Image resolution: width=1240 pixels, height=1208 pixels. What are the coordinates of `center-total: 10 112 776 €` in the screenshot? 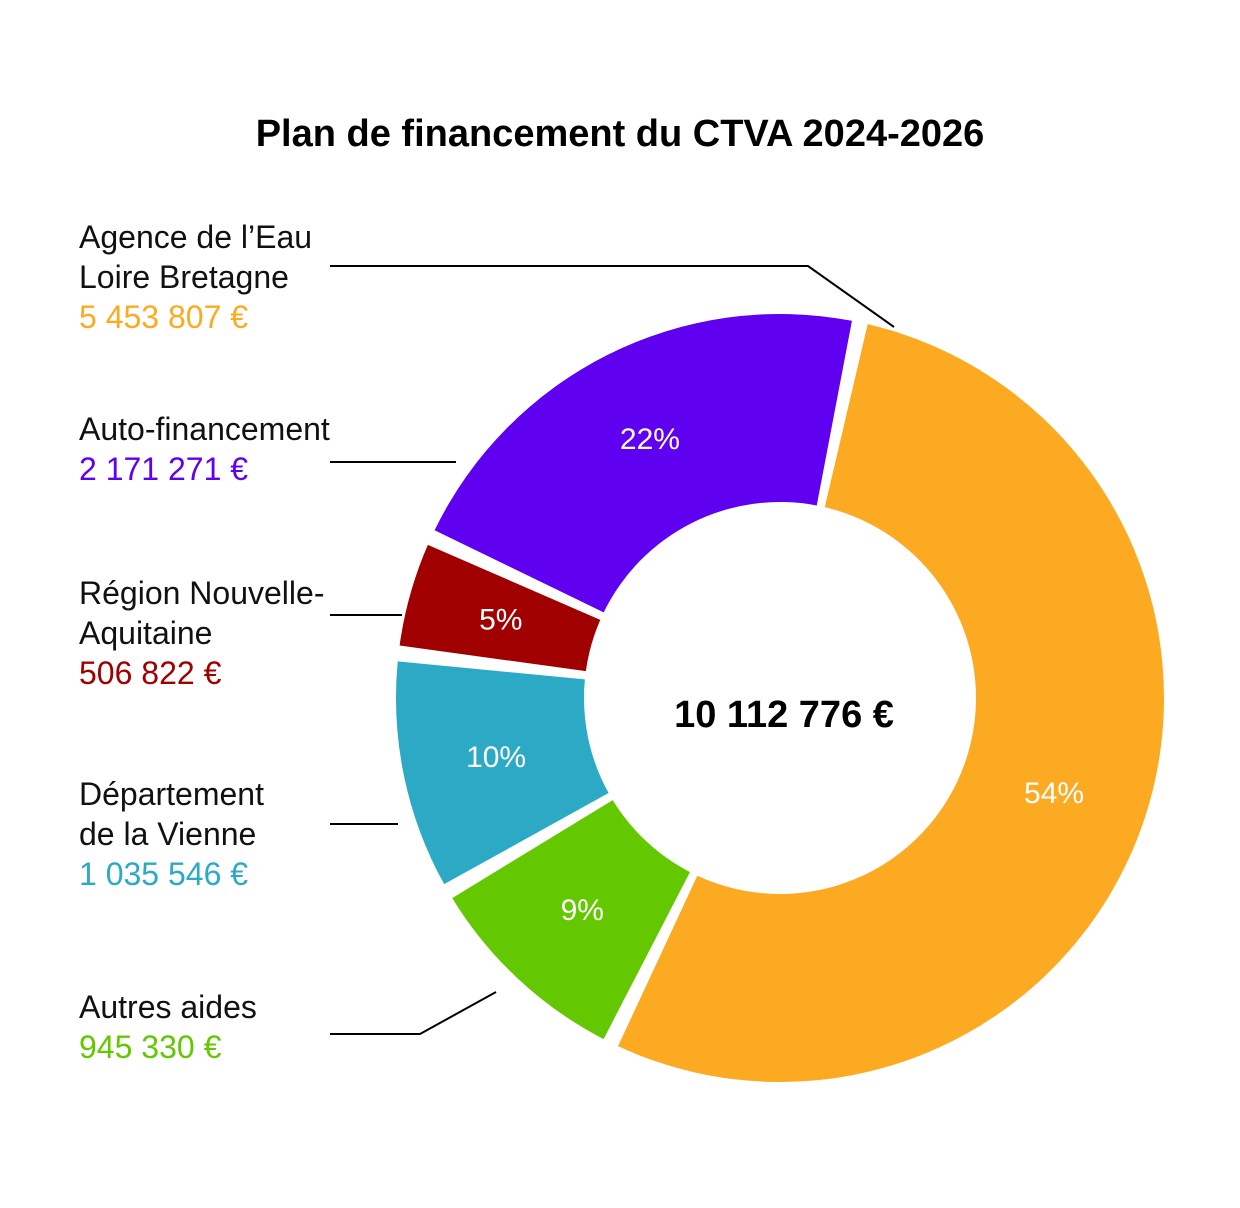 It's located at (784, 715).